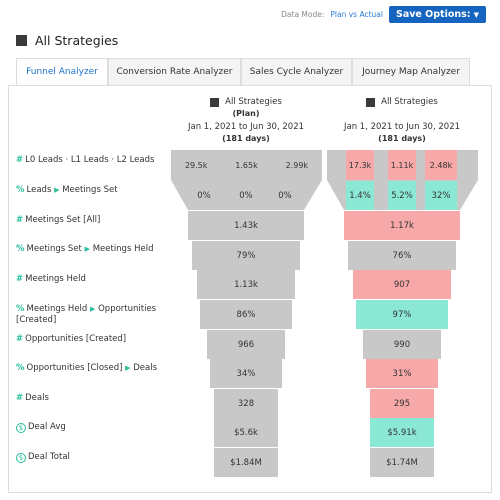  I want to click on plan-leads-cell: 29.5k 1.65k 2.99k, so click(246, 165).